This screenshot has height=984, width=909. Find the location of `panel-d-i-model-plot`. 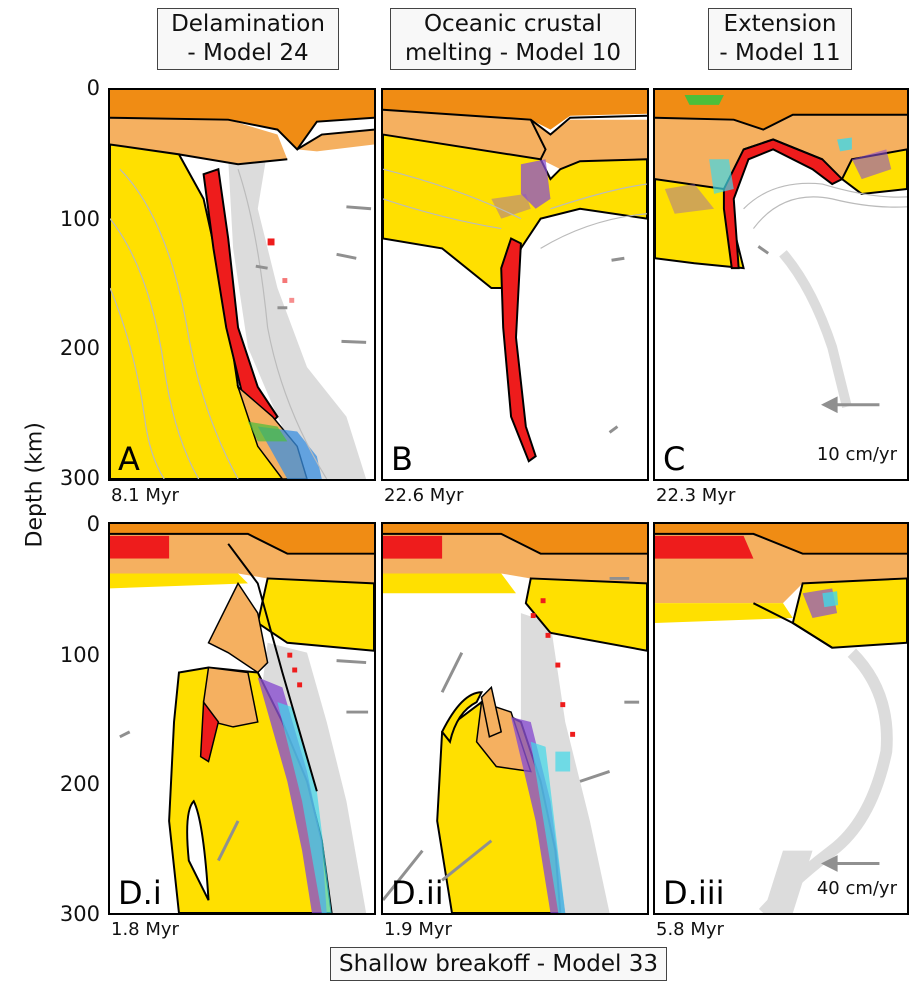

panel-d-i-model-plot is located at coordinates (242, 718).